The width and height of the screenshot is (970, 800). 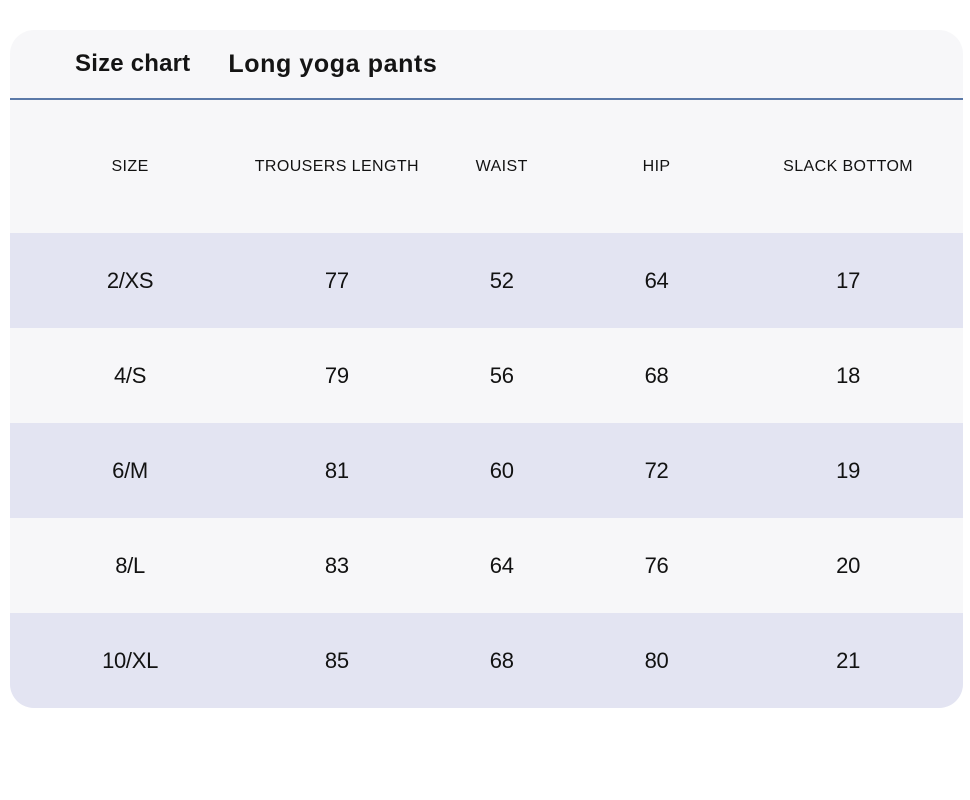 What do you see at coordinates (501, 280) in the screenshot?
I see `waist-cell: 52` at bounding box center [501, 280].